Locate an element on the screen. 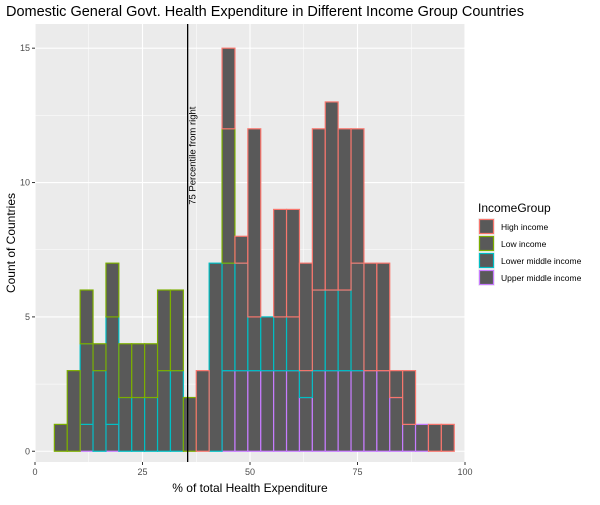 Image resolution: width=600 pixels, height=505 pixels. y-tick-label: 10 is located at coordinates (25, 183).